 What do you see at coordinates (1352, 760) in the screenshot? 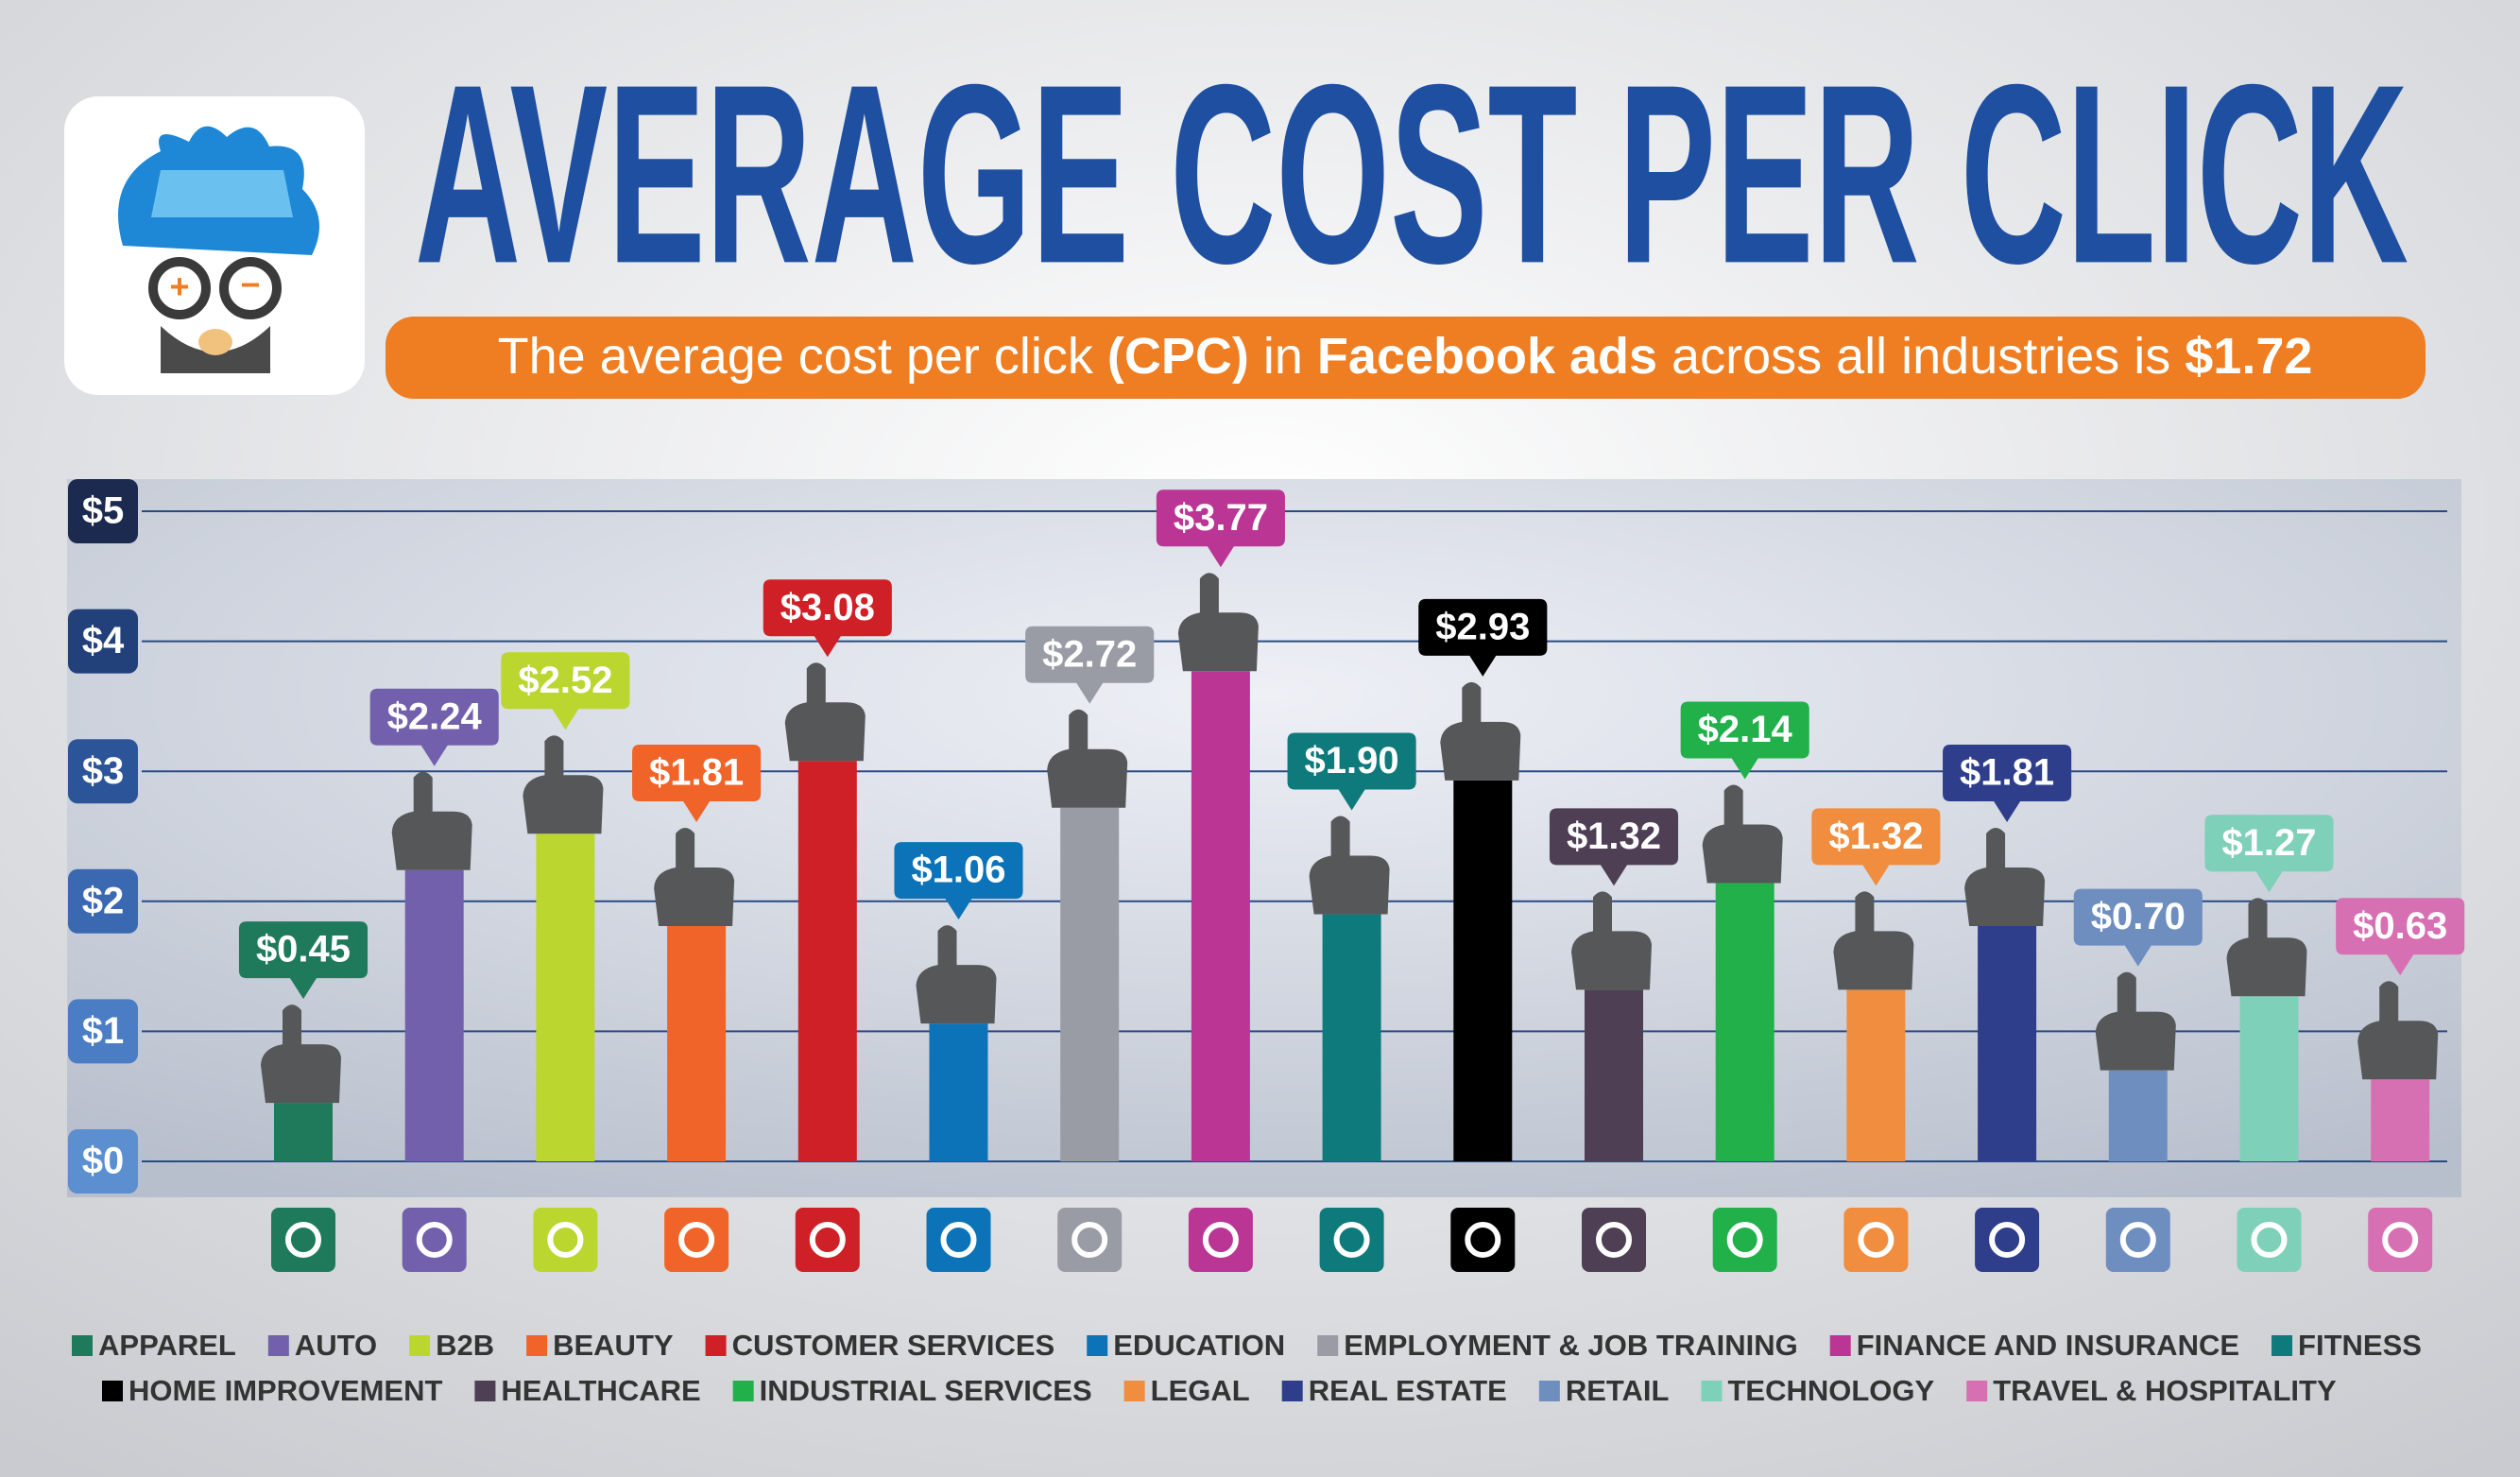
I see `value-label: $1.90` at bounding box center [1352, 760].